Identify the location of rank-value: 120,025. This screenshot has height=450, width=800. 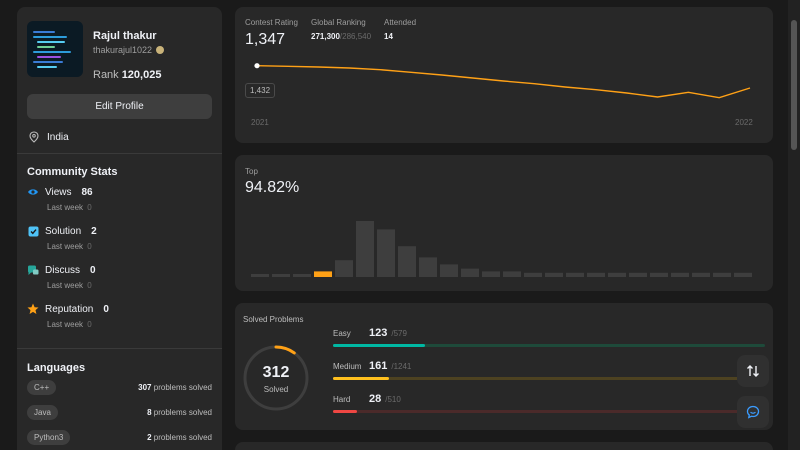
(141, 75).